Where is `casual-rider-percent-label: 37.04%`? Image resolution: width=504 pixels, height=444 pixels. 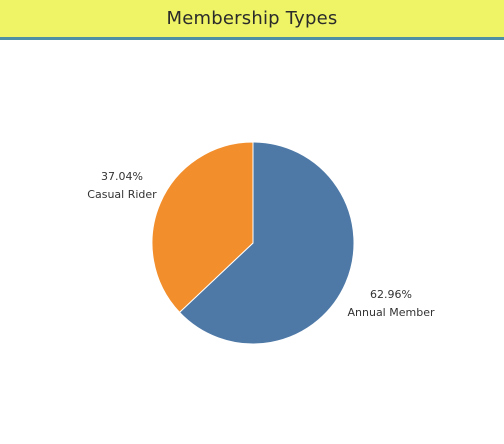 casual-rider-percent-label: 37.04% is located at coordinates (122, 176).